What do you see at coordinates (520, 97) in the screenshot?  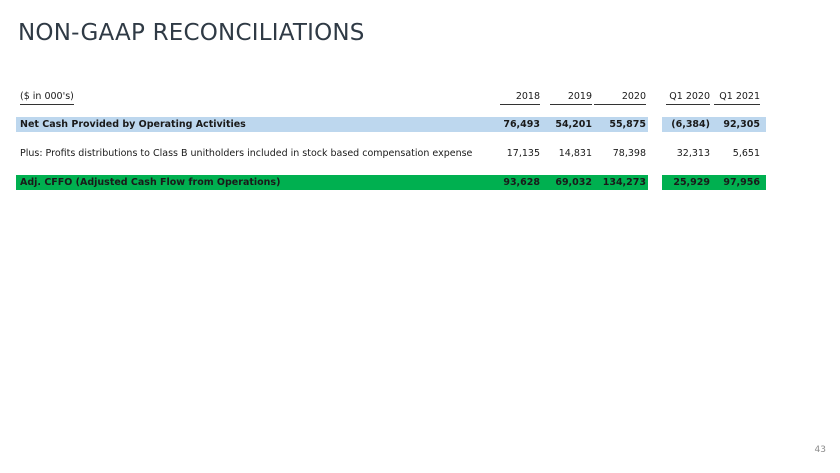 I see `column-header: 2018` at bounding box center [520, 97].